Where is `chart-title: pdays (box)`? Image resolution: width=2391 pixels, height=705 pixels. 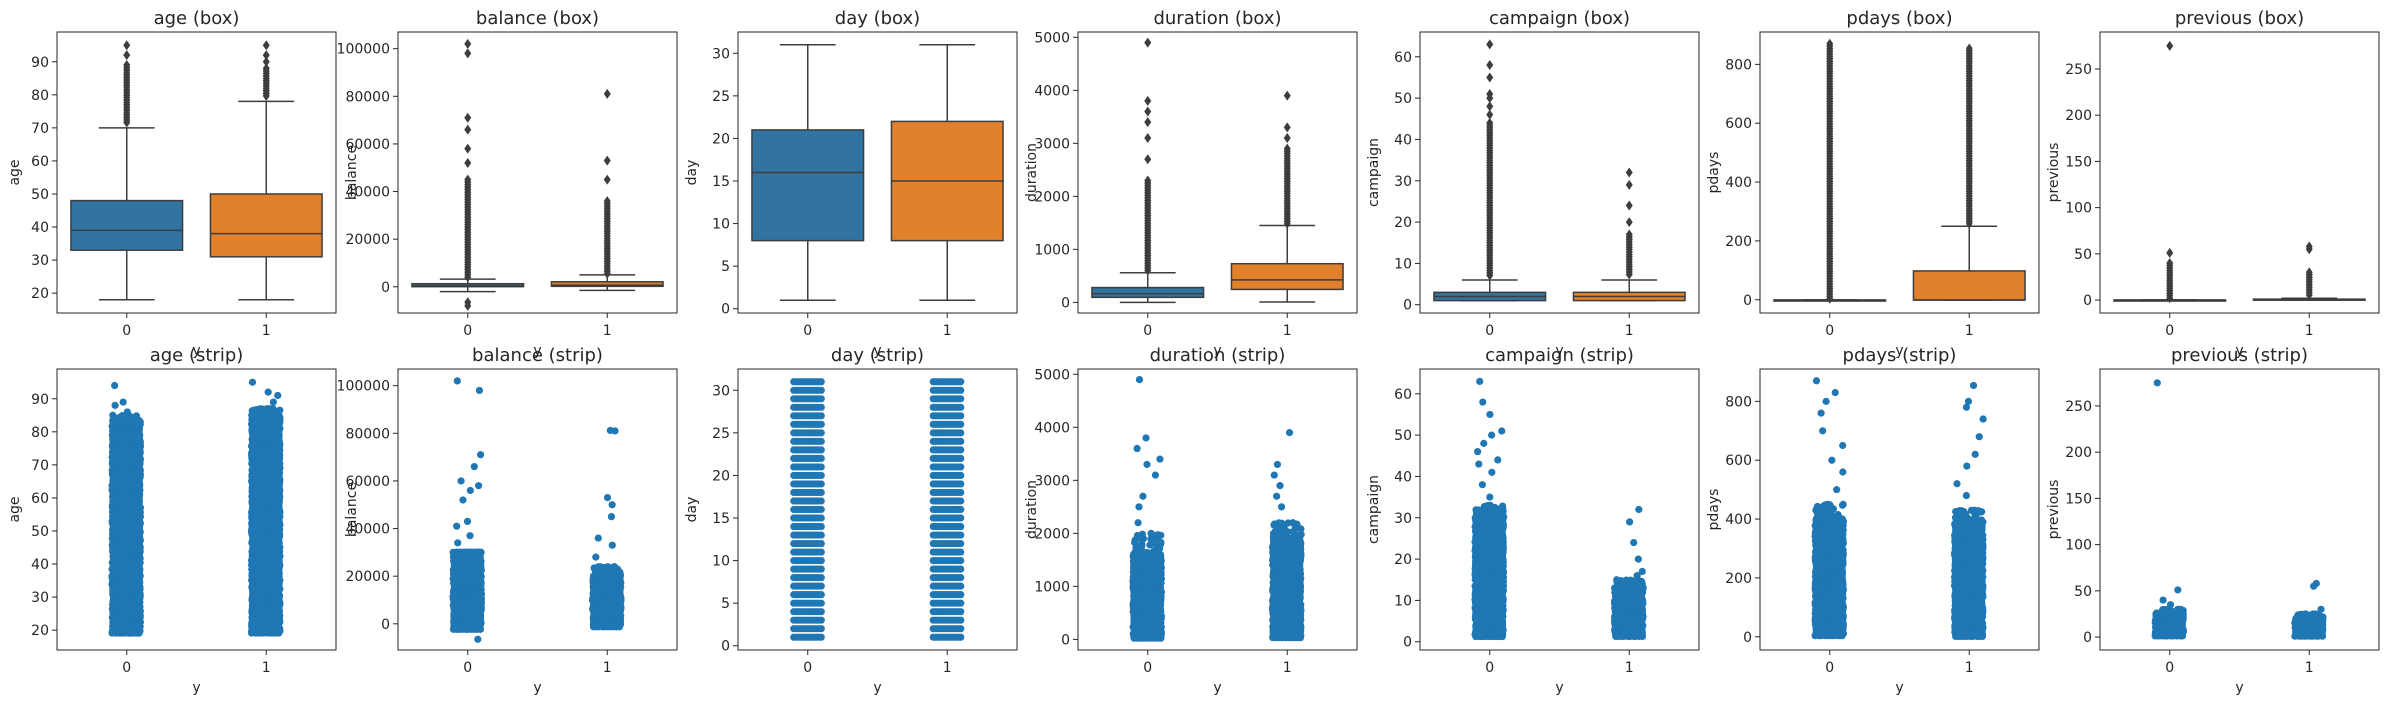
chart-title: pdays (box) is located at coordinates (1899, 18).